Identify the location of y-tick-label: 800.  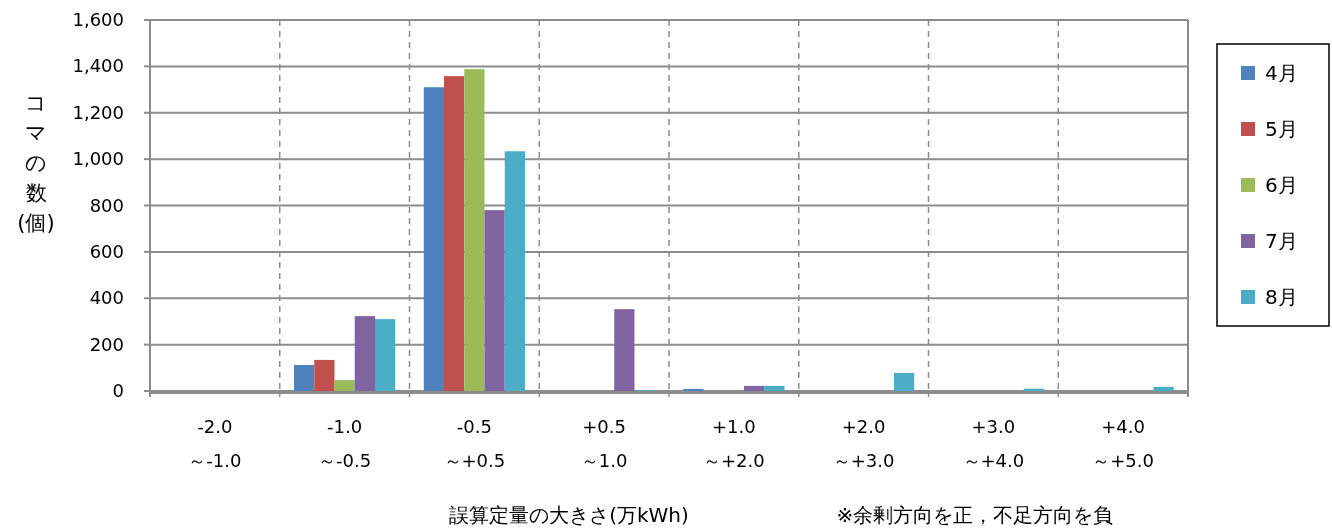
(106, 205).